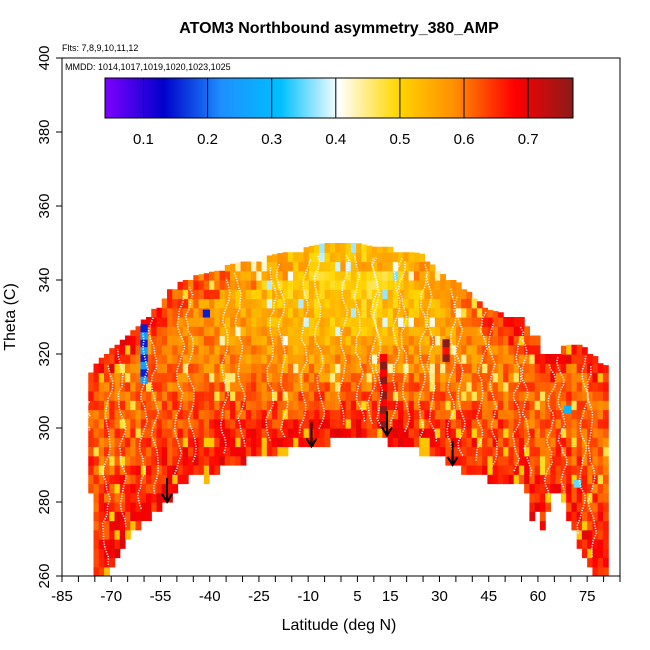  What do you see at coordinates (431, 359) in the screenshot?
I see `flight-trace` at bounding box center [431, 359].